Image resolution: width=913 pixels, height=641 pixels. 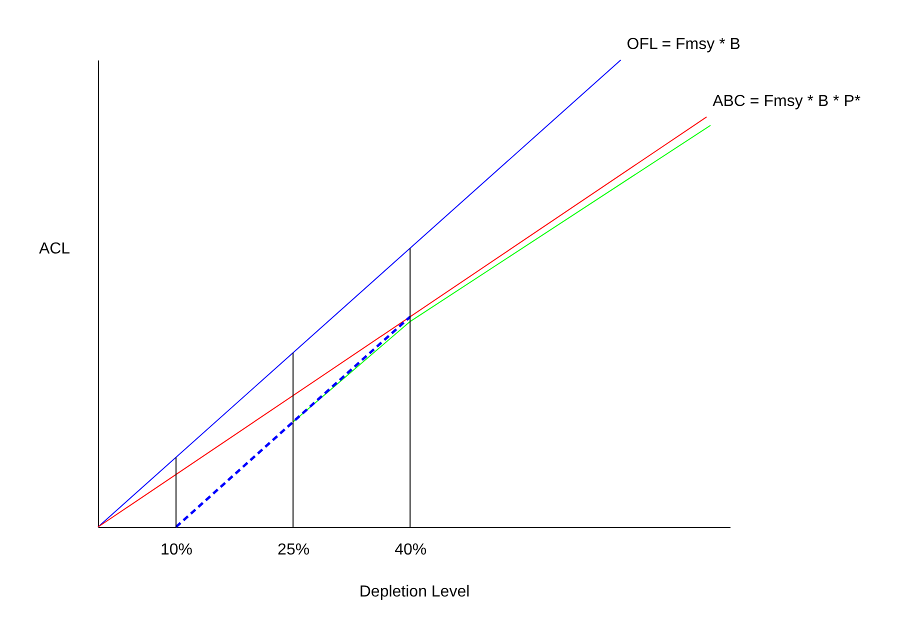 I want to click on x-axis-title: Depletion Level, so click(x=414, y=592).